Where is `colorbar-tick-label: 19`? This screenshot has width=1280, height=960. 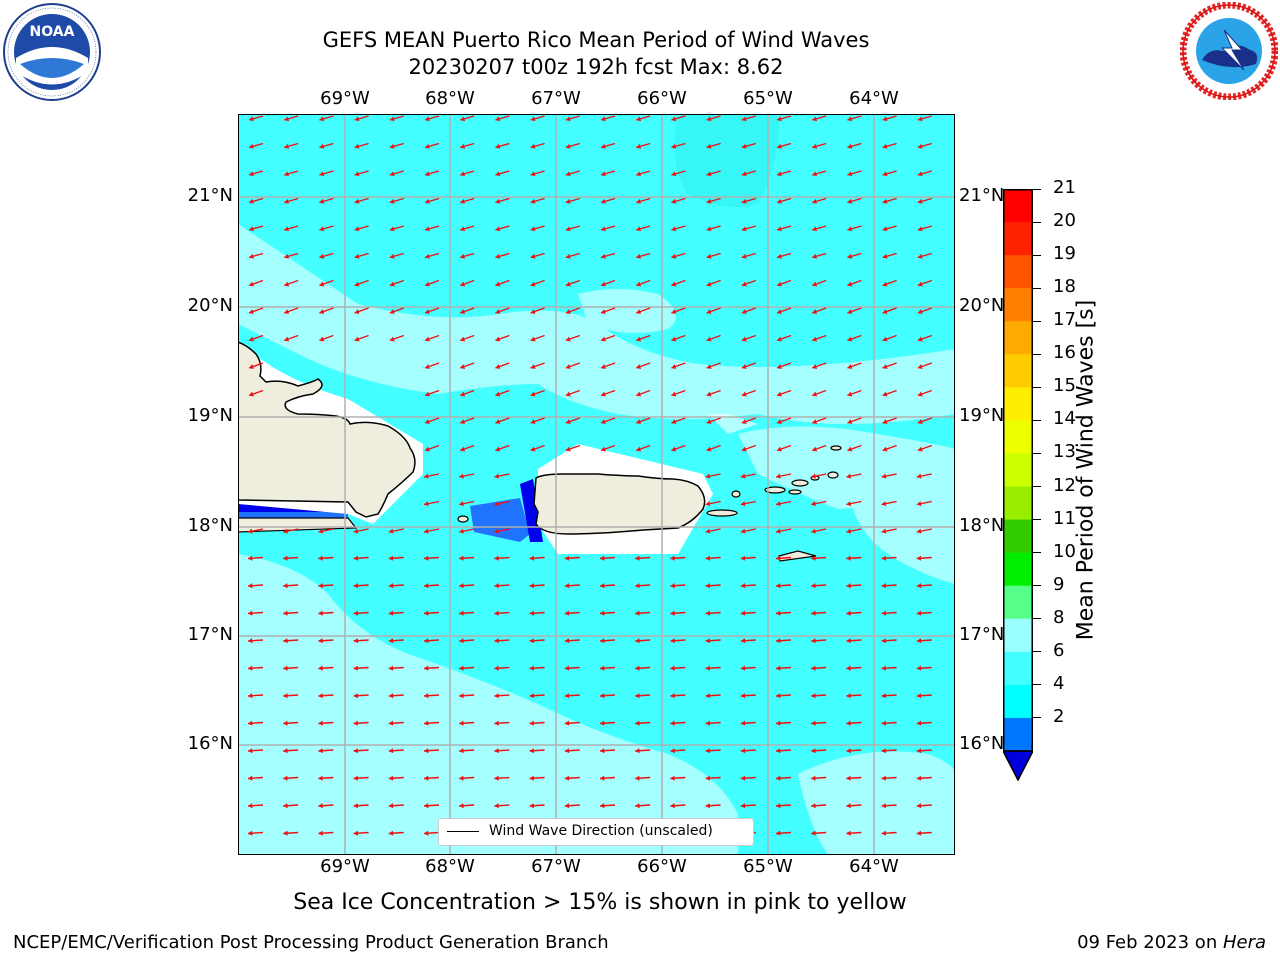 colorbar-tick-label: 19 is located at coordinates (1064, 254).